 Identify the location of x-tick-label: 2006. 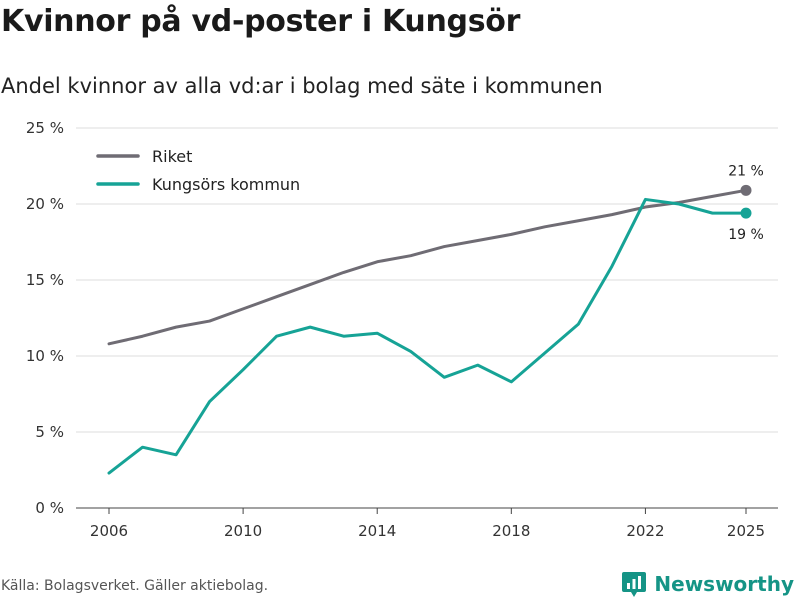
(109, 531).